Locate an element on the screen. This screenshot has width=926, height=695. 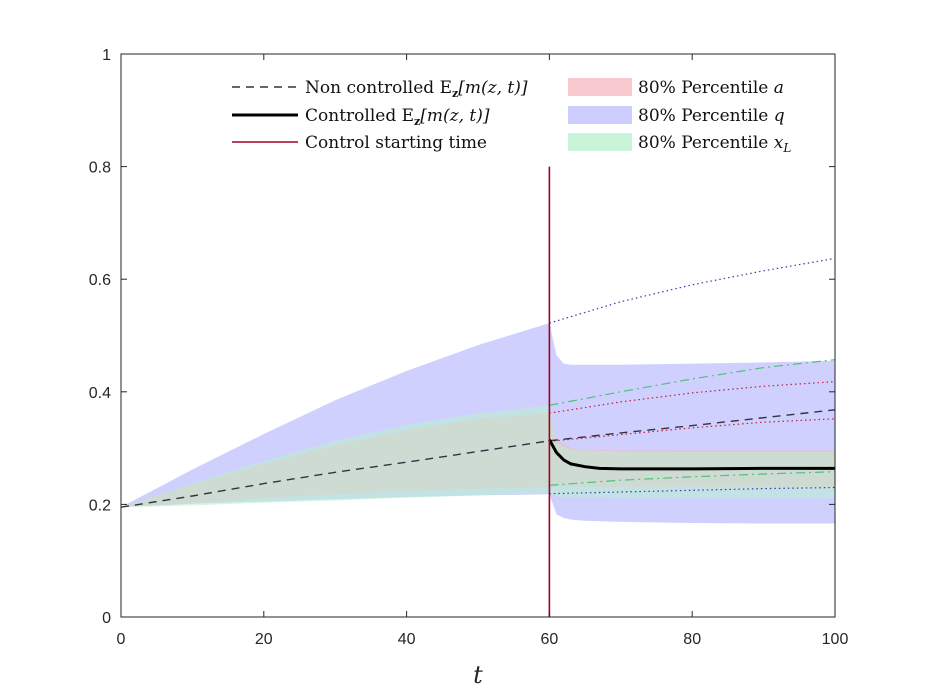
uncontrolled-bounds is located at coordinates (692, 376).